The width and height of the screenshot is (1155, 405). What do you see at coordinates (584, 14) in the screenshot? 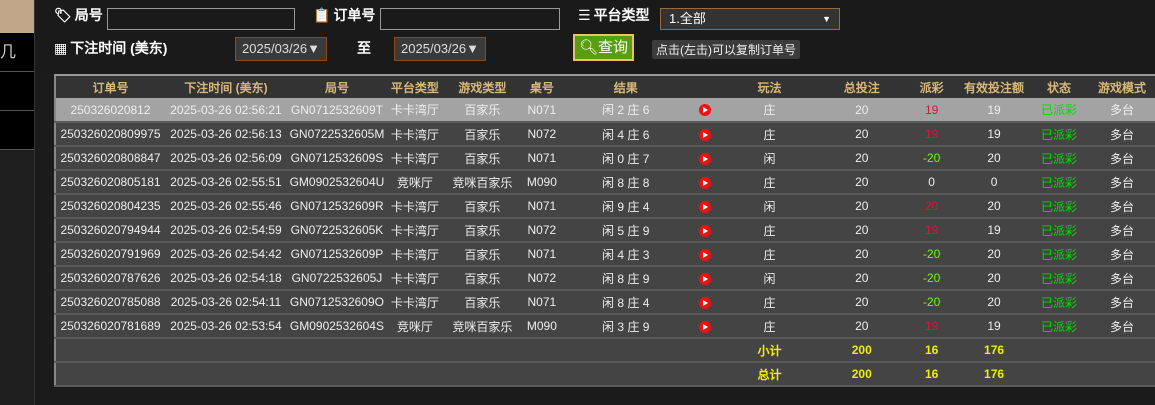
I see `list-icon: ☰` at bounding box center [584, 14].